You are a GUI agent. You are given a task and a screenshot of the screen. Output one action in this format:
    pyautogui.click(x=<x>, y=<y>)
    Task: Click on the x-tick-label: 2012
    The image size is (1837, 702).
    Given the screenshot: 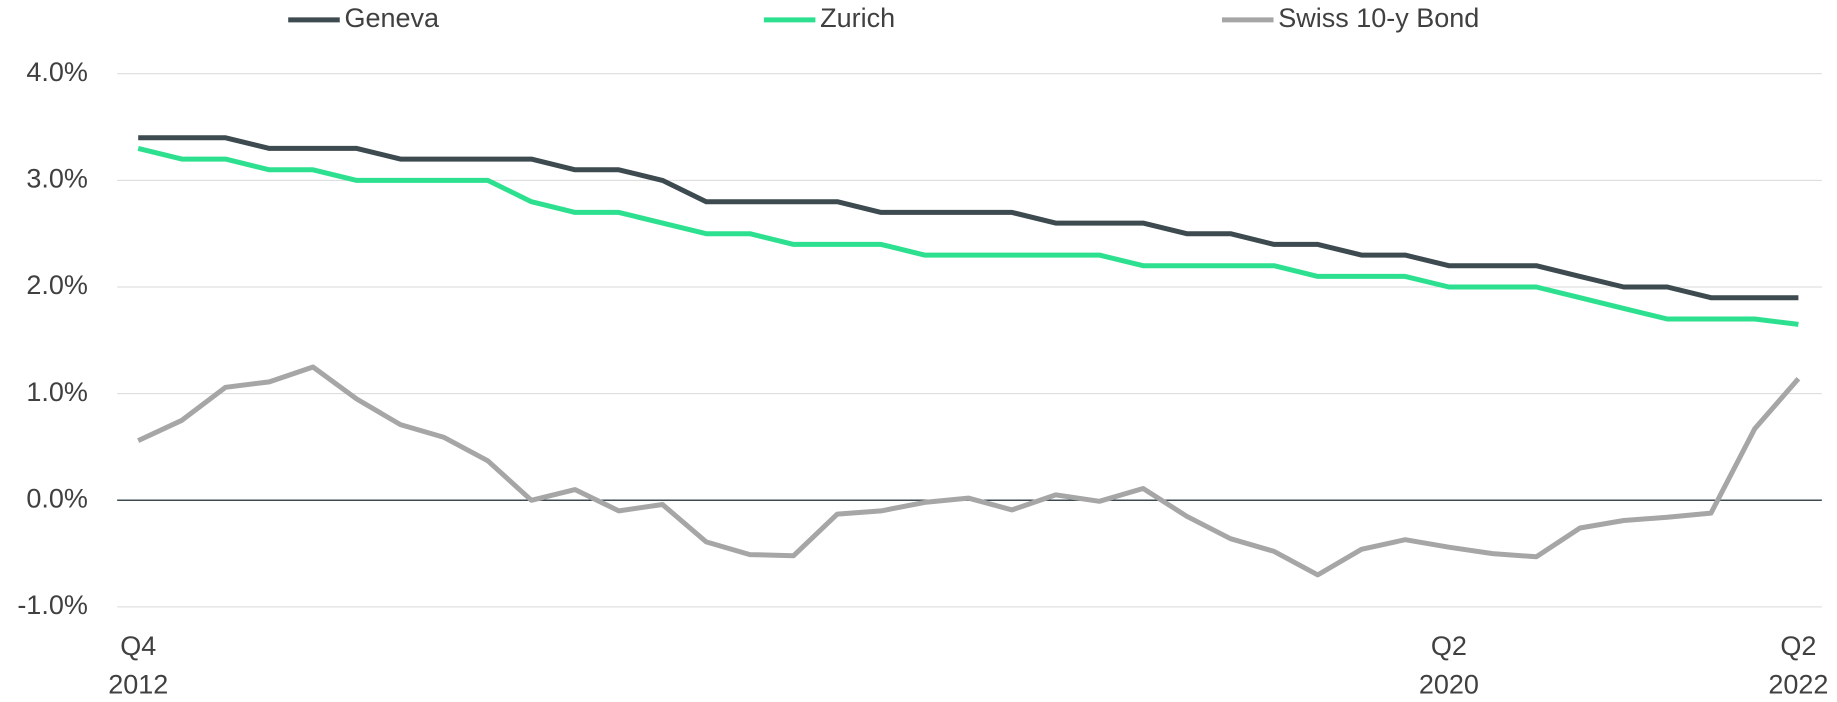 What is the action you would take?
    pyautogui.click(x=138, y=685)
    